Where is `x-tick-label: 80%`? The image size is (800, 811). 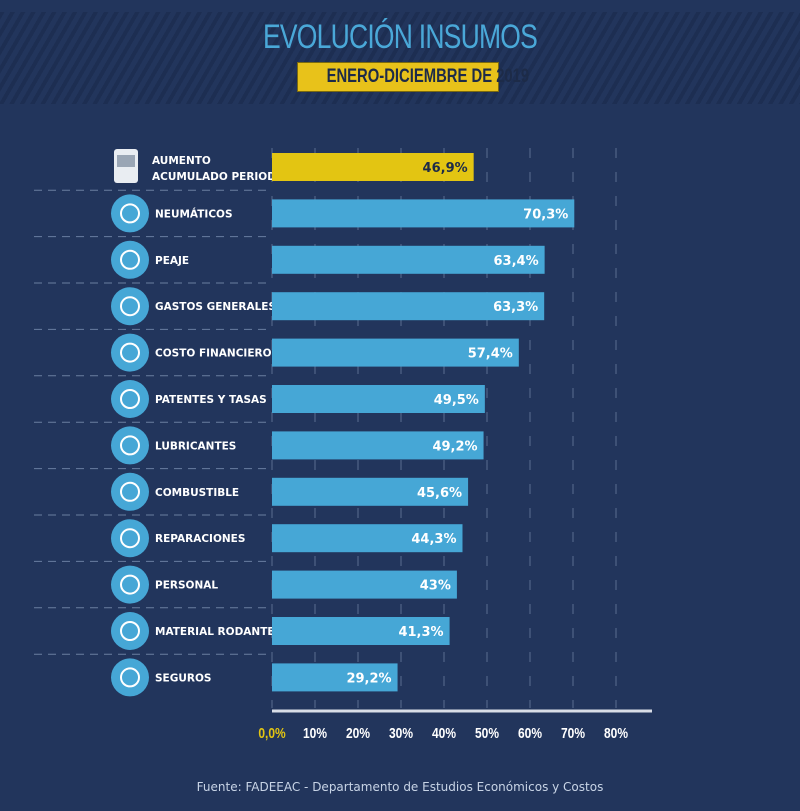 x-tick-label: 80% is located at coordinates (616, 733).